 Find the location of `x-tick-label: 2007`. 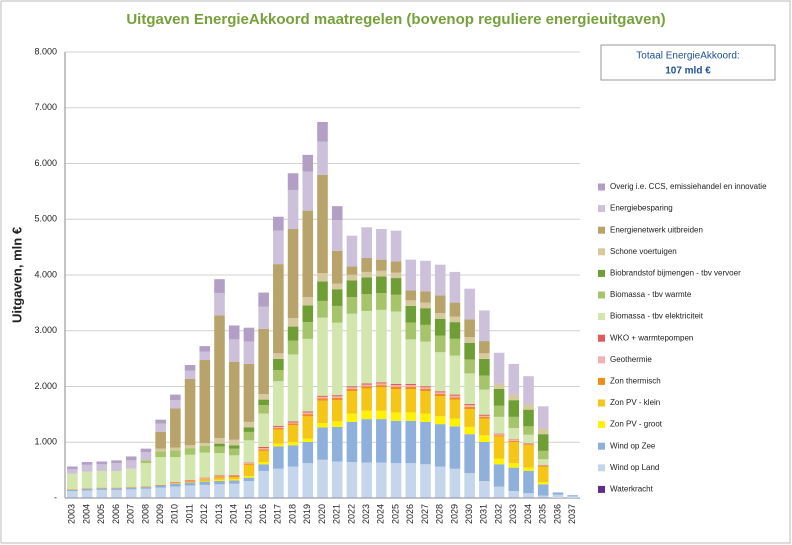

x-tick-label: 2007 is located at coordinates (131, 514).